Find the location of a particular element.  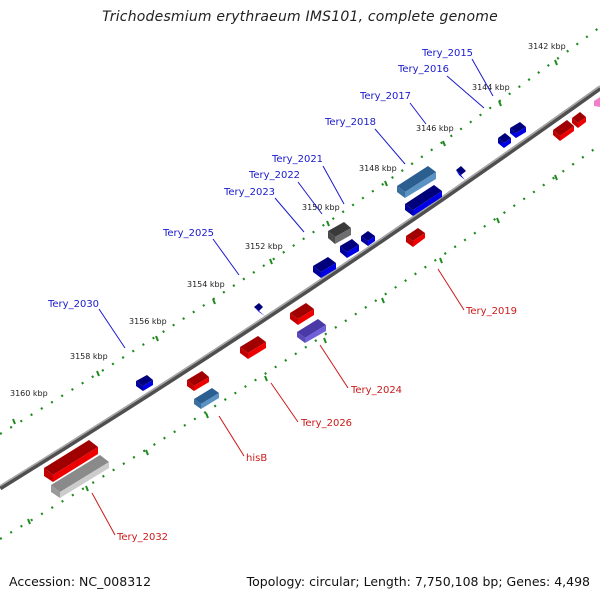

gene-block-tery-2021 is located at coordinates (368, 238).